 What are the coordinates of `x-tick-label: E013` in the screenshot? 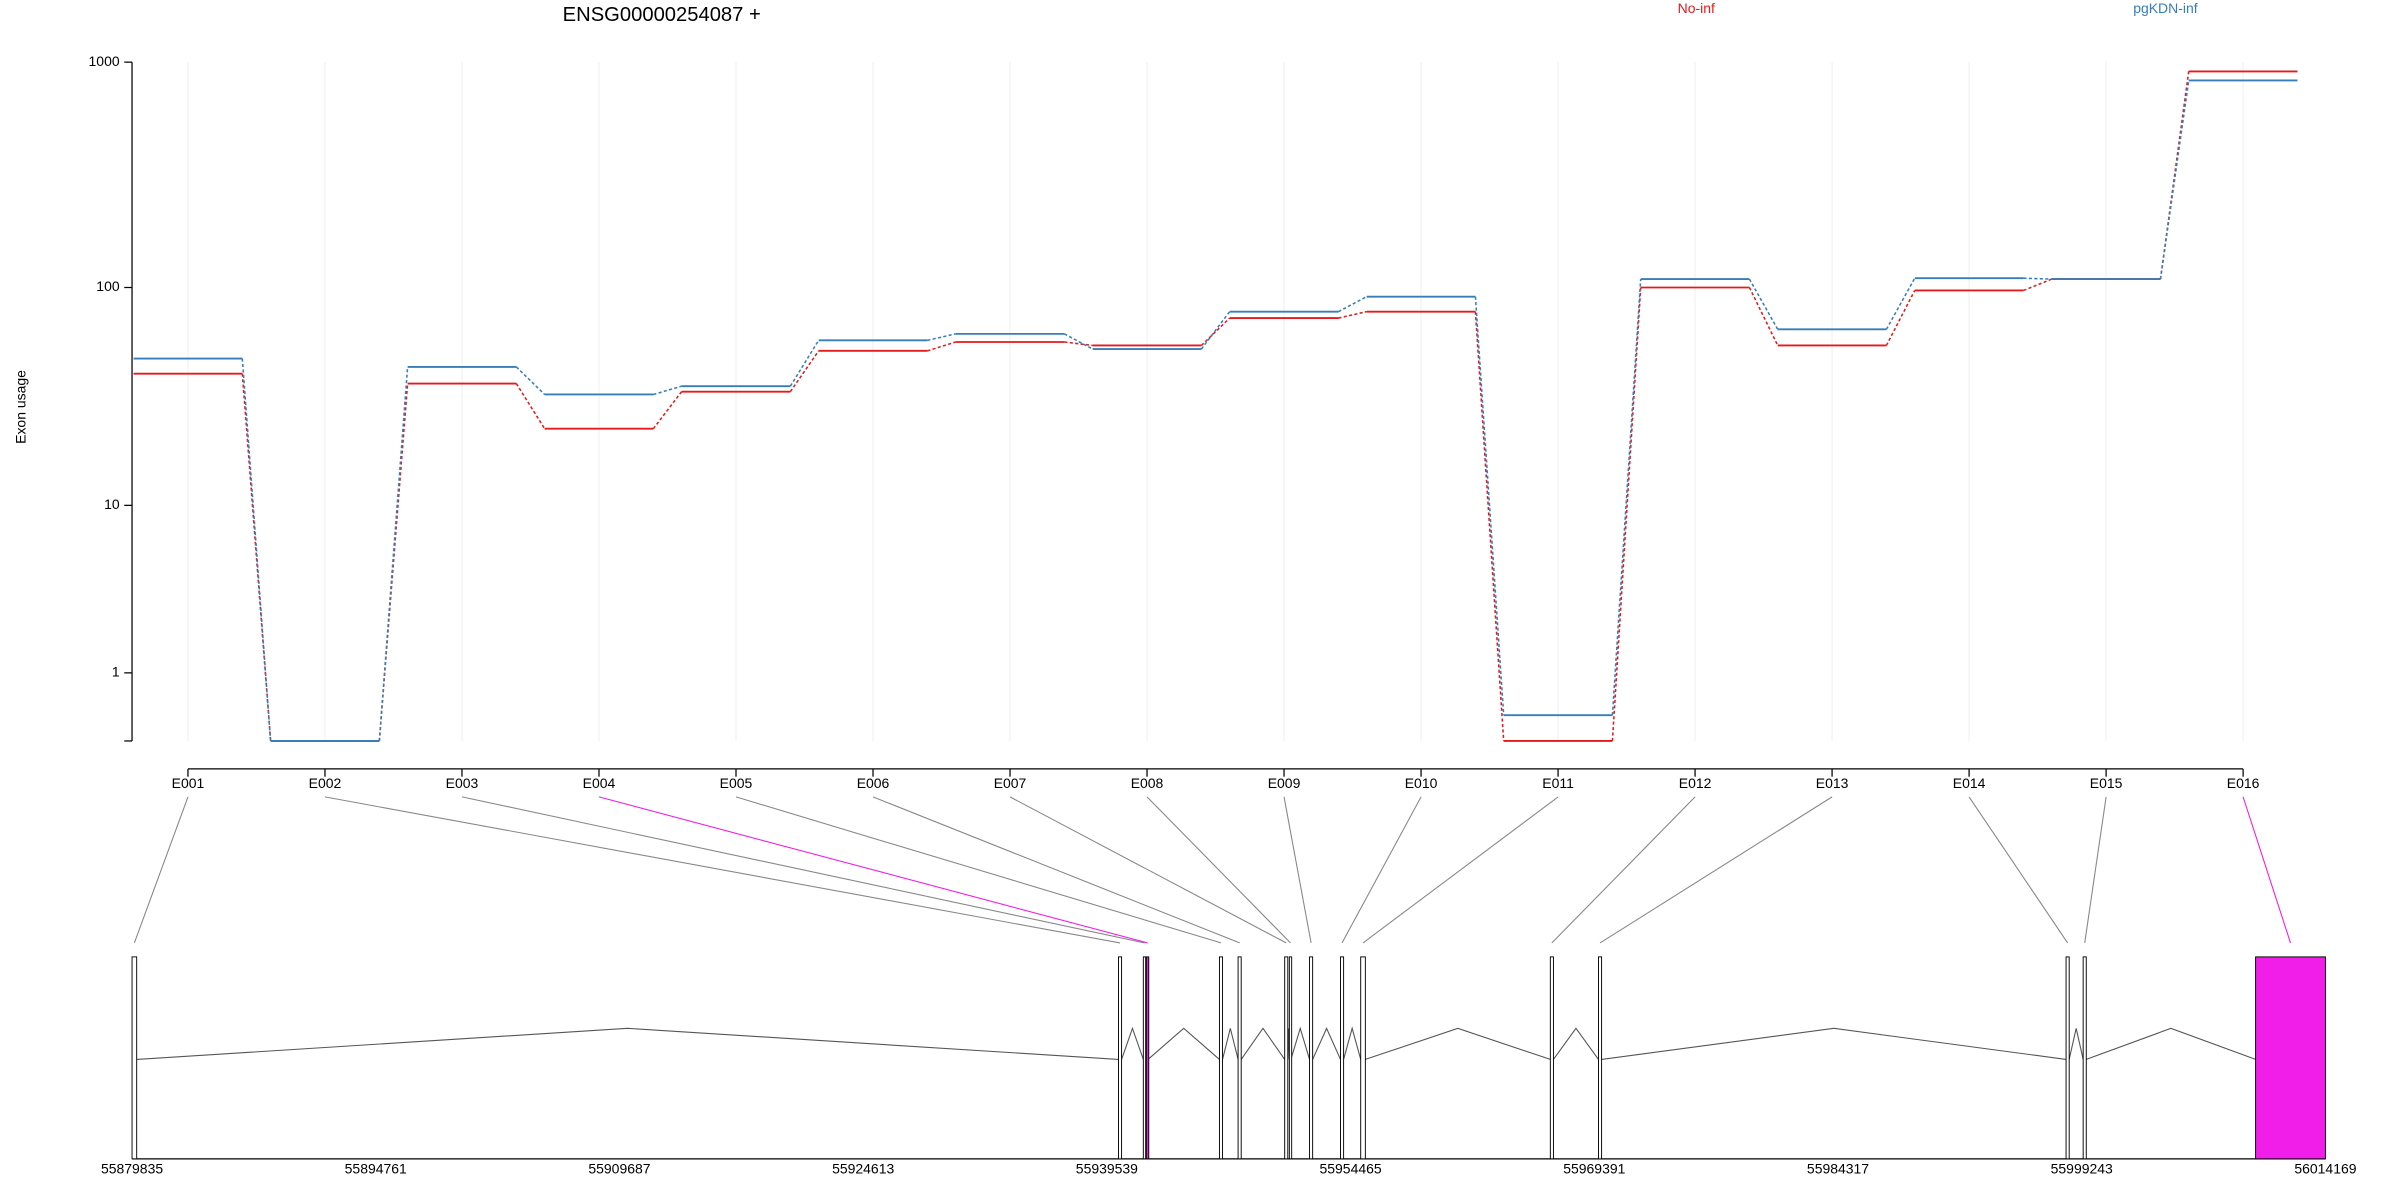 It's located at (1832, 783).